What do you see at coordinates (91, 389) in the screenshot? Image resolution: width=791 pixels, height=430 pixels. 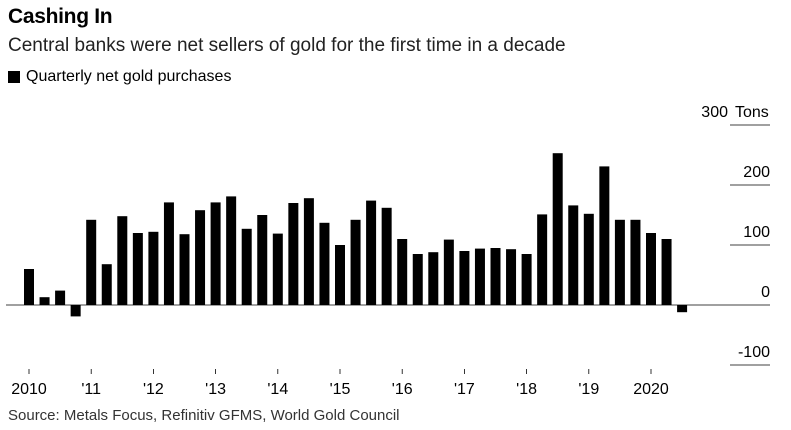 I see `x-tick-label: '11` at bounding box center [91, 389].